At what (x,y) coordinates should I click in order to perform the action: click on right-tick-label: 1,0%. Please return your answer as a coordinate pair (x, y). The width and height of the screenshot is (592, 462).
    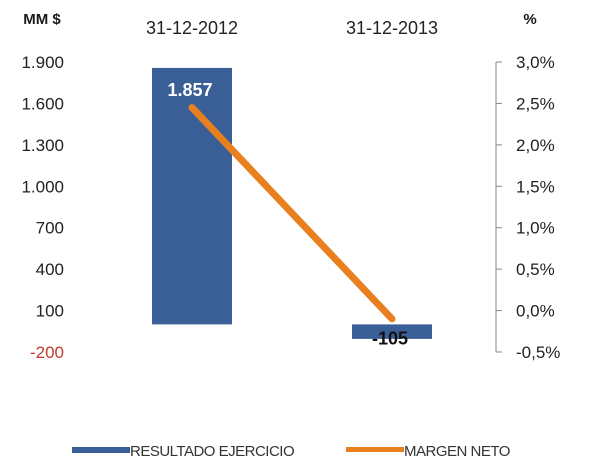
    Looking at the image, I should click on (535, 228).